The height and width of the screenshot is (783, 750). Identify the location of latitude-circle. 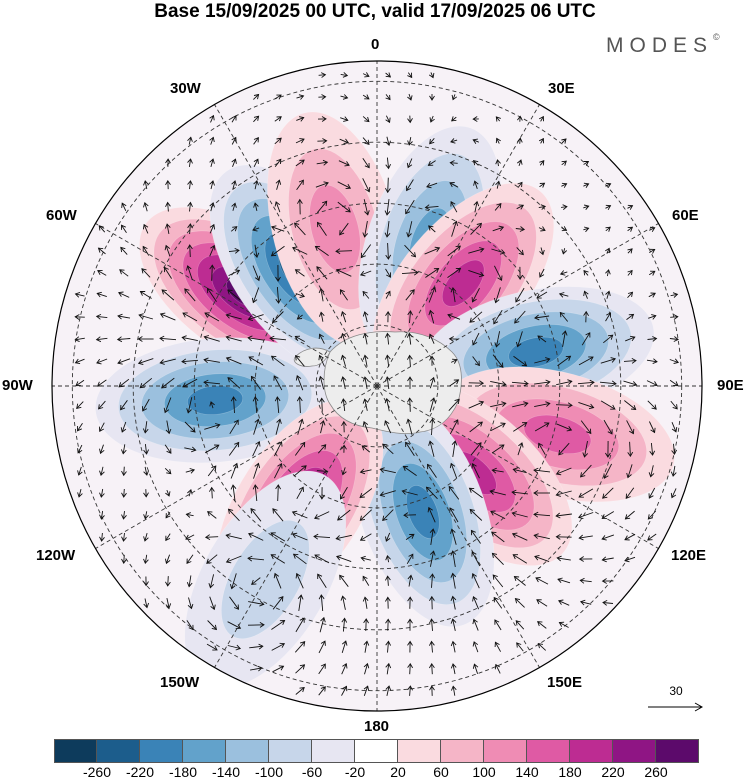
(377, 386).